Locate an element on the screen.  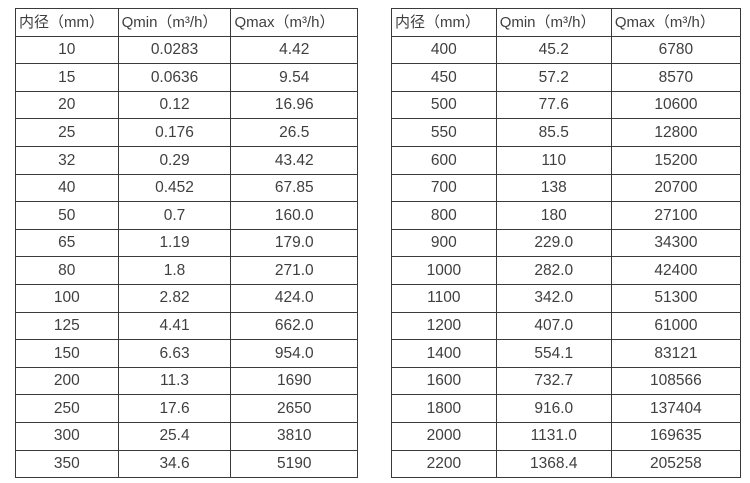
table-cell: 45.2 is located at coordinates (553, 50).